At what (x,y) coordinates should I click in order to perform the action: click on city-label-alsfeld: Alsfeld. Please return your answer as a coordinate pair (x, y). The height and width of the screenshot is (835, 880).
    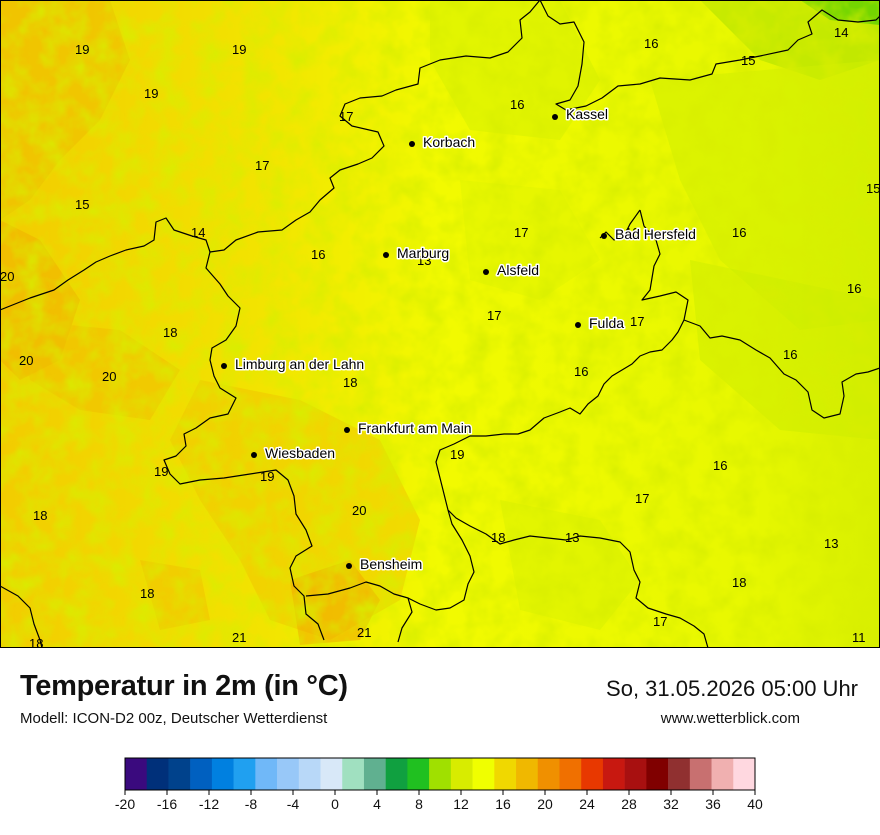
    Looking at the image, I should click on (518, 270).